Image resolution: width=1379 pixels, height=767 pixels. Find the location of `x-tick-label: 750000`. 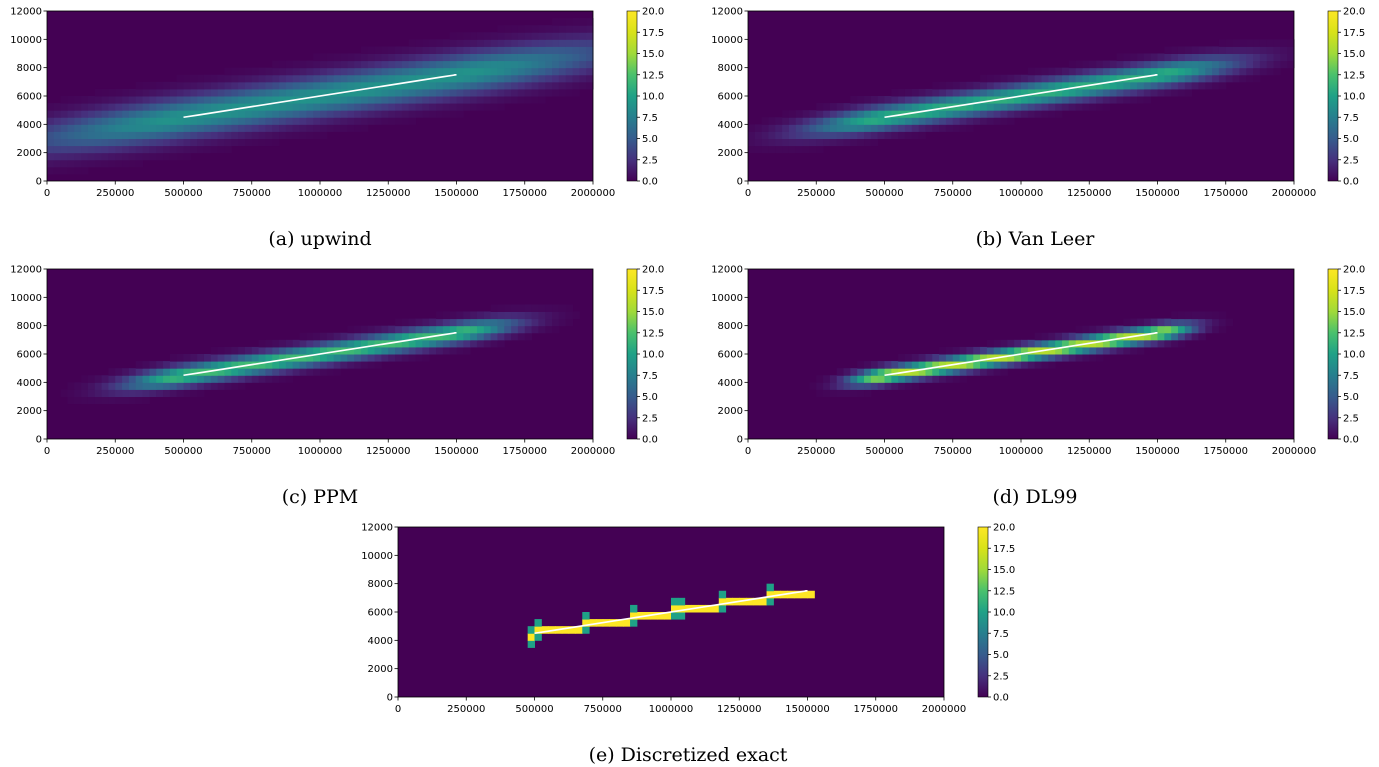

x-tick-label: 750000 is located at coordinates (252, 193).